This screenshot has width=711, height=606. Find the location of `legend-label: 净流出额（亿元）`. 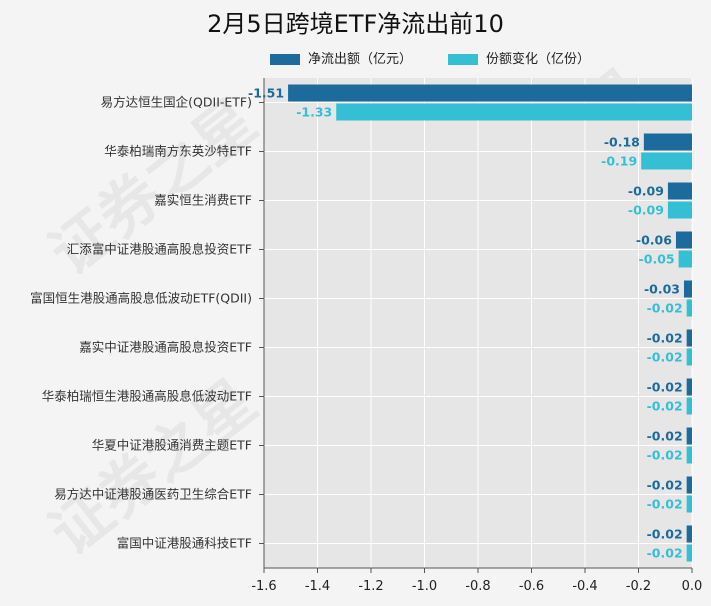

legend-label: 净流出额（亿元） is located at coordinates (360, 59).